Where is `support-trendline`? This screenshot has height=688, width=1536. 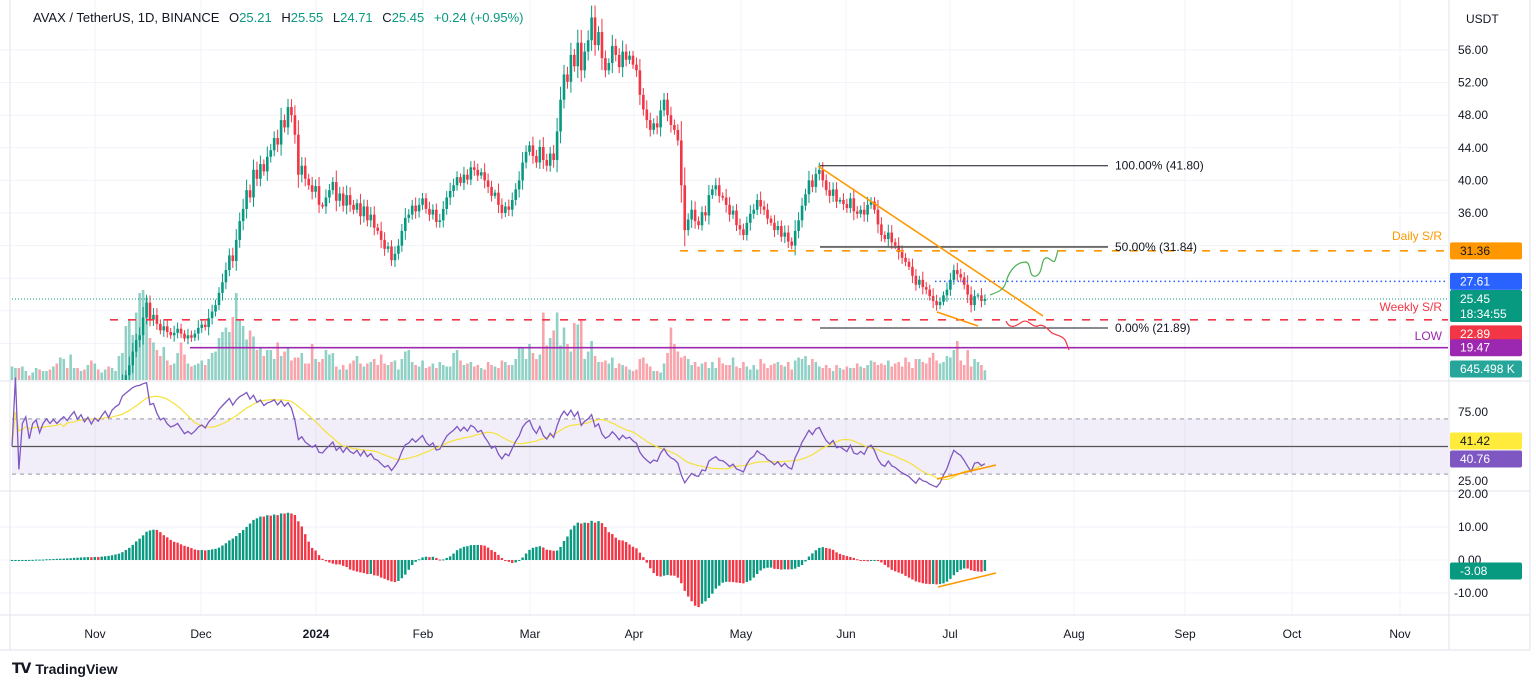
support-trendline is located at coordinates (957, 319).